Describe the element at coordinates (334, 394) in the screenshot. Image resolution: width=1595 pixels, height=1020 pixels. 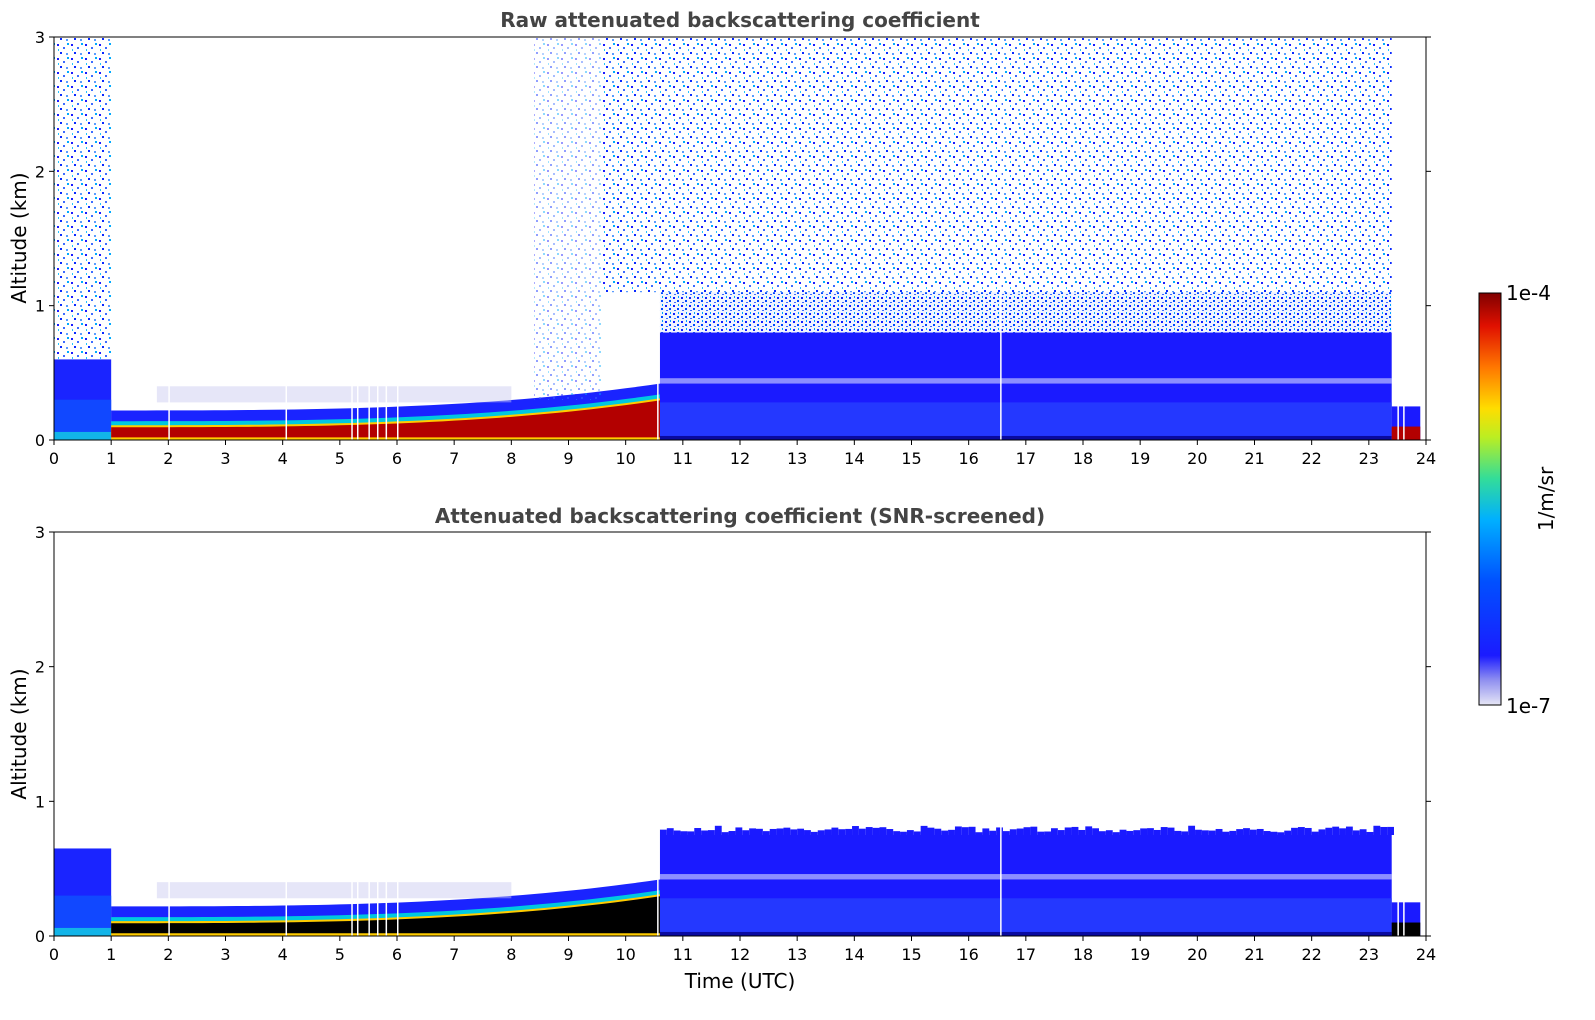
I see `residual-layer` at that location.